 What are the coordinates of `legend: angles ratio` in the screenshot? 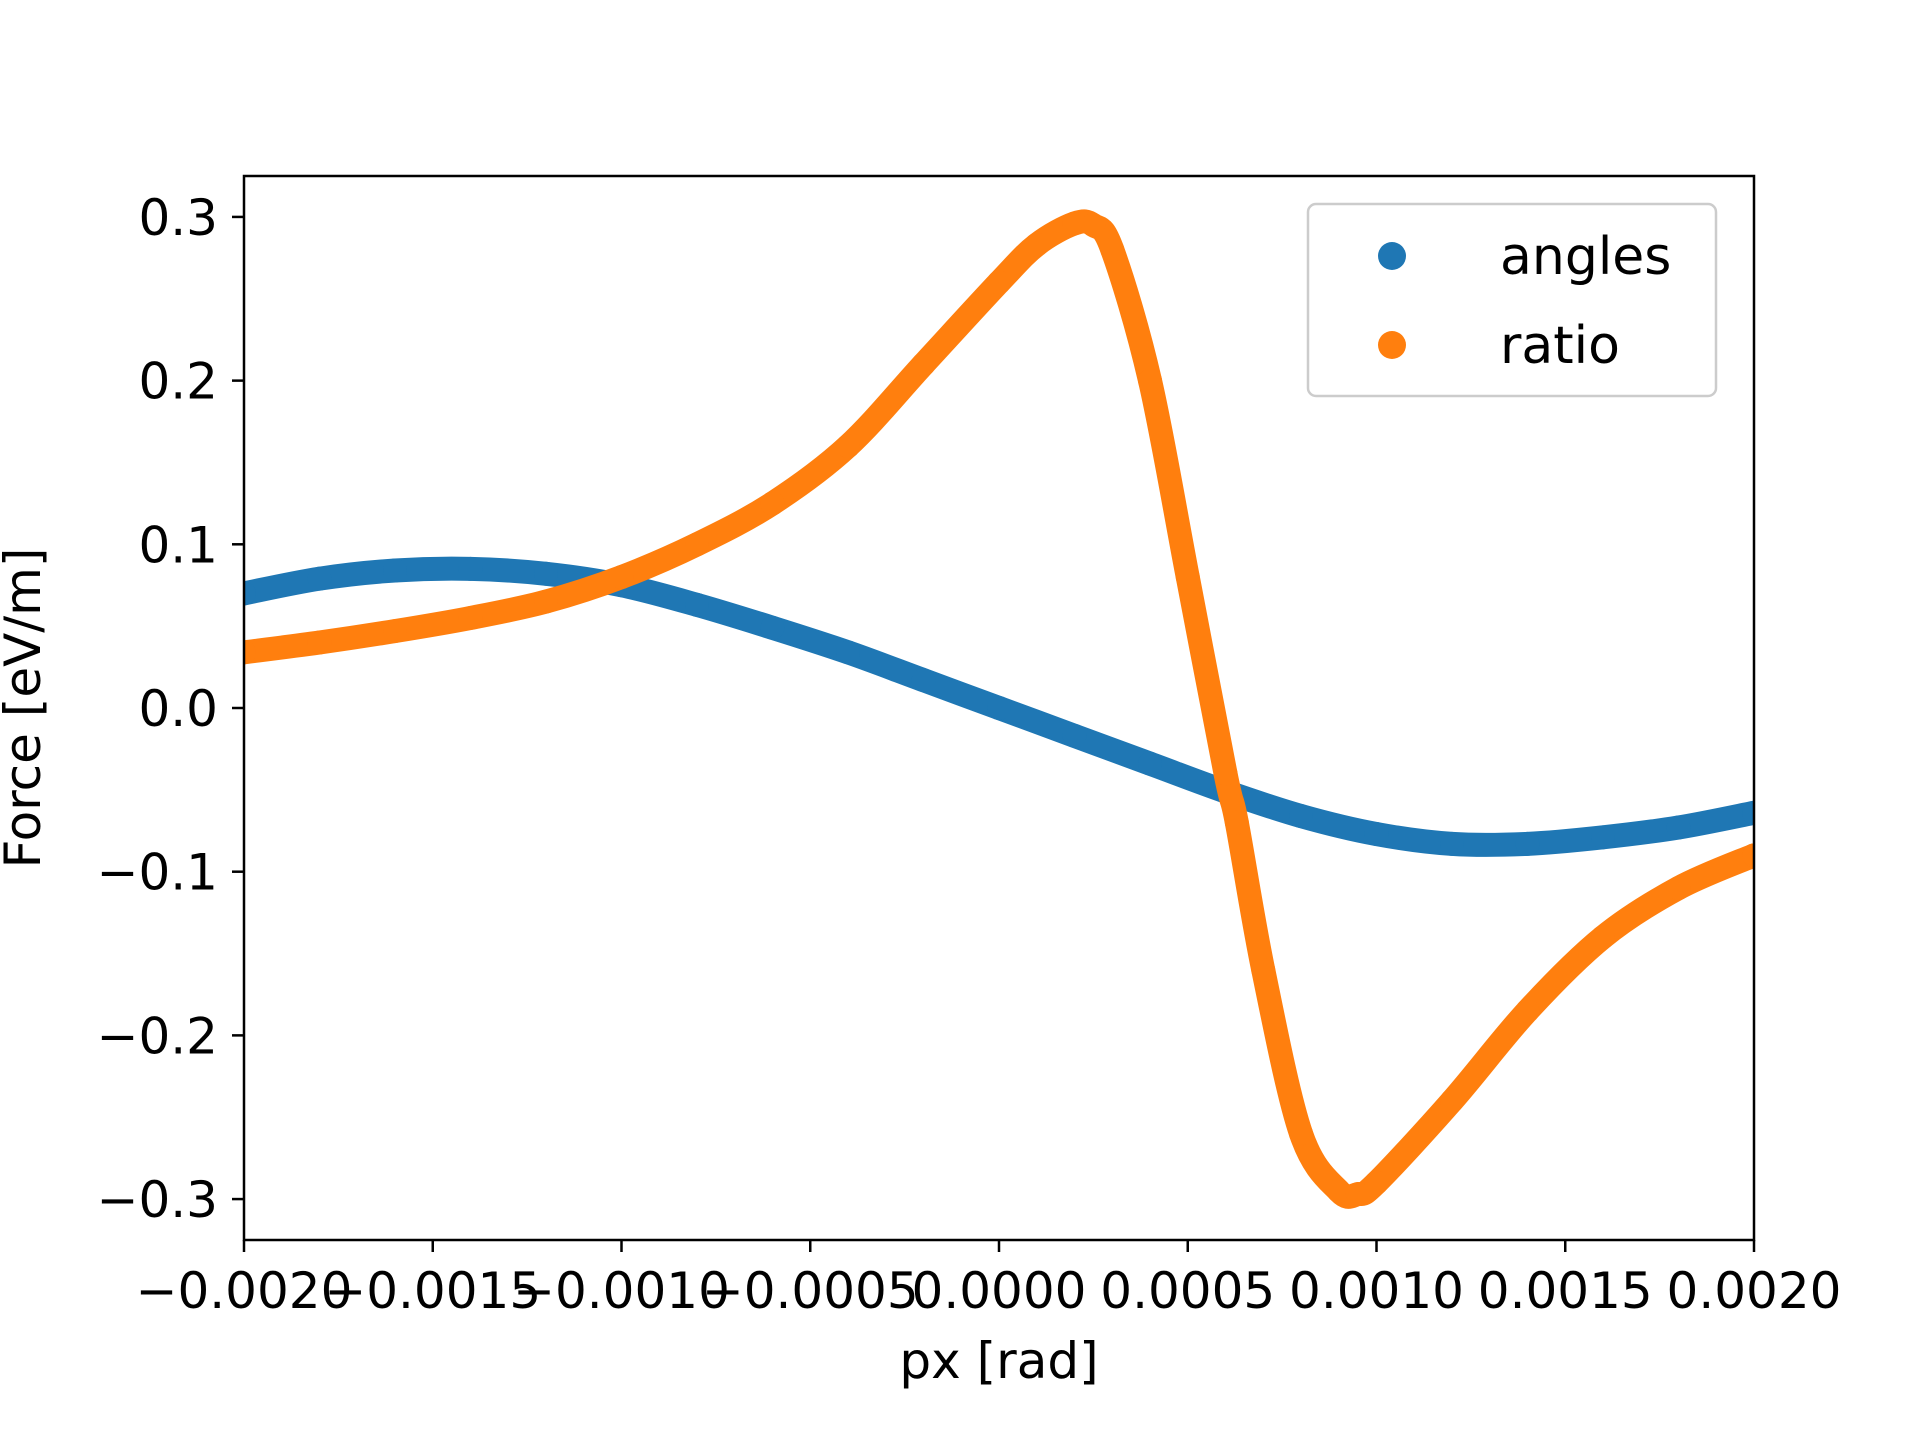 It's located at (1512, 300).